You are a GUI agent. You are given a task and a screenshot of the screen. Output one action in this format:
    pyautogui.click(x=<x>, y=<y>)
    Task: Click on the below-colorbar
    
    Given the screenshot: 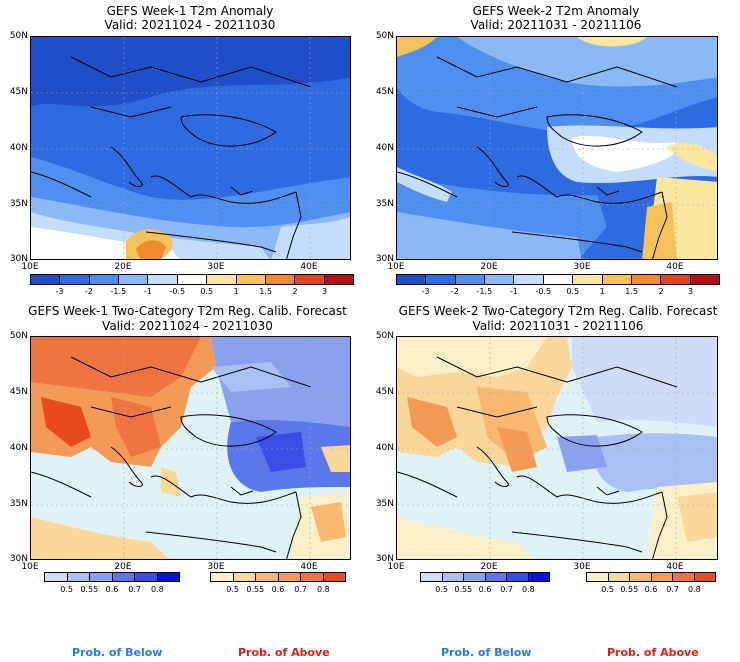 What is the action you would take?
    pyautogui.click(x=485, y=577)
    